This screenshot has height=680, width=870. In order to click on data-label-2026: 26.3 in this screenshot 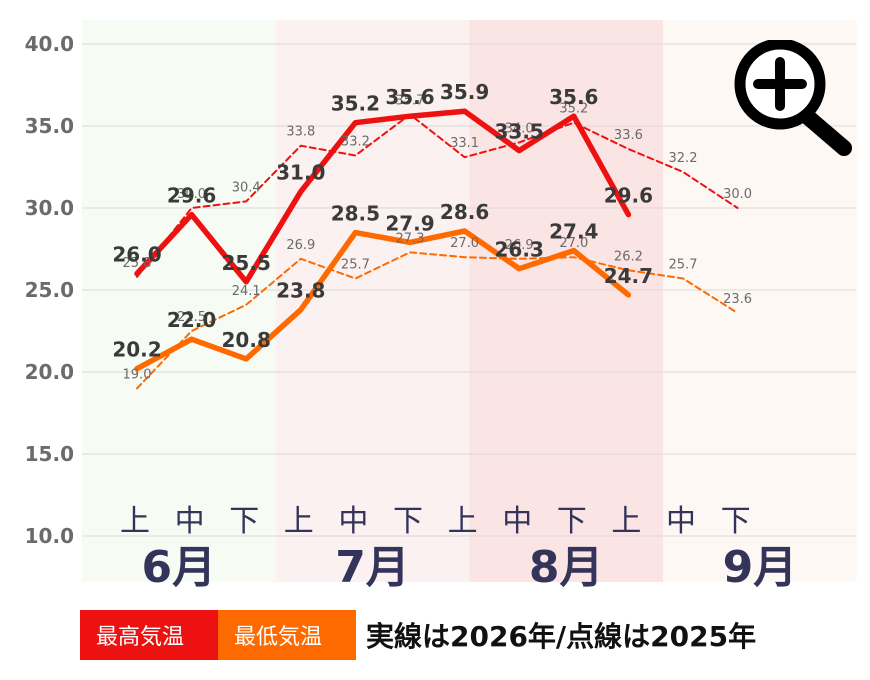, I will do `click(519, 250)`.